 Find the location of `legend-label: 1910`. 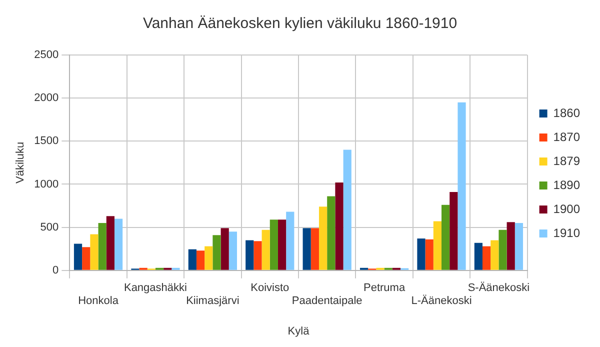

legend-label: 1910 is located at coordinates (566, 233).